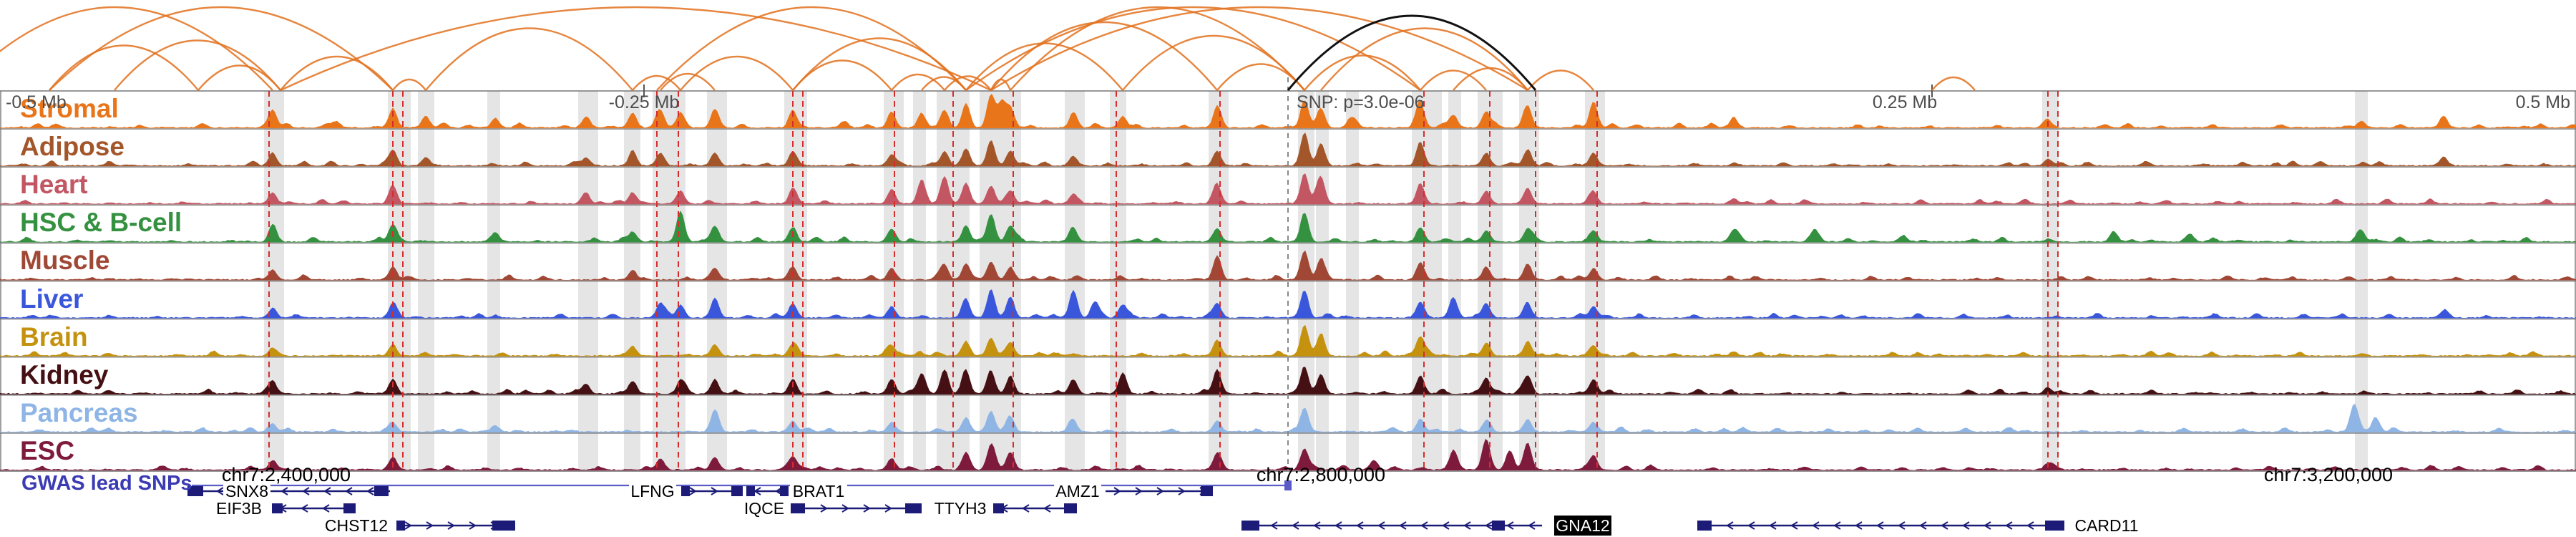  Describe the element at coordinates (54, 185) in the screenshot. I see `track-label-heart: Heart` at that location.